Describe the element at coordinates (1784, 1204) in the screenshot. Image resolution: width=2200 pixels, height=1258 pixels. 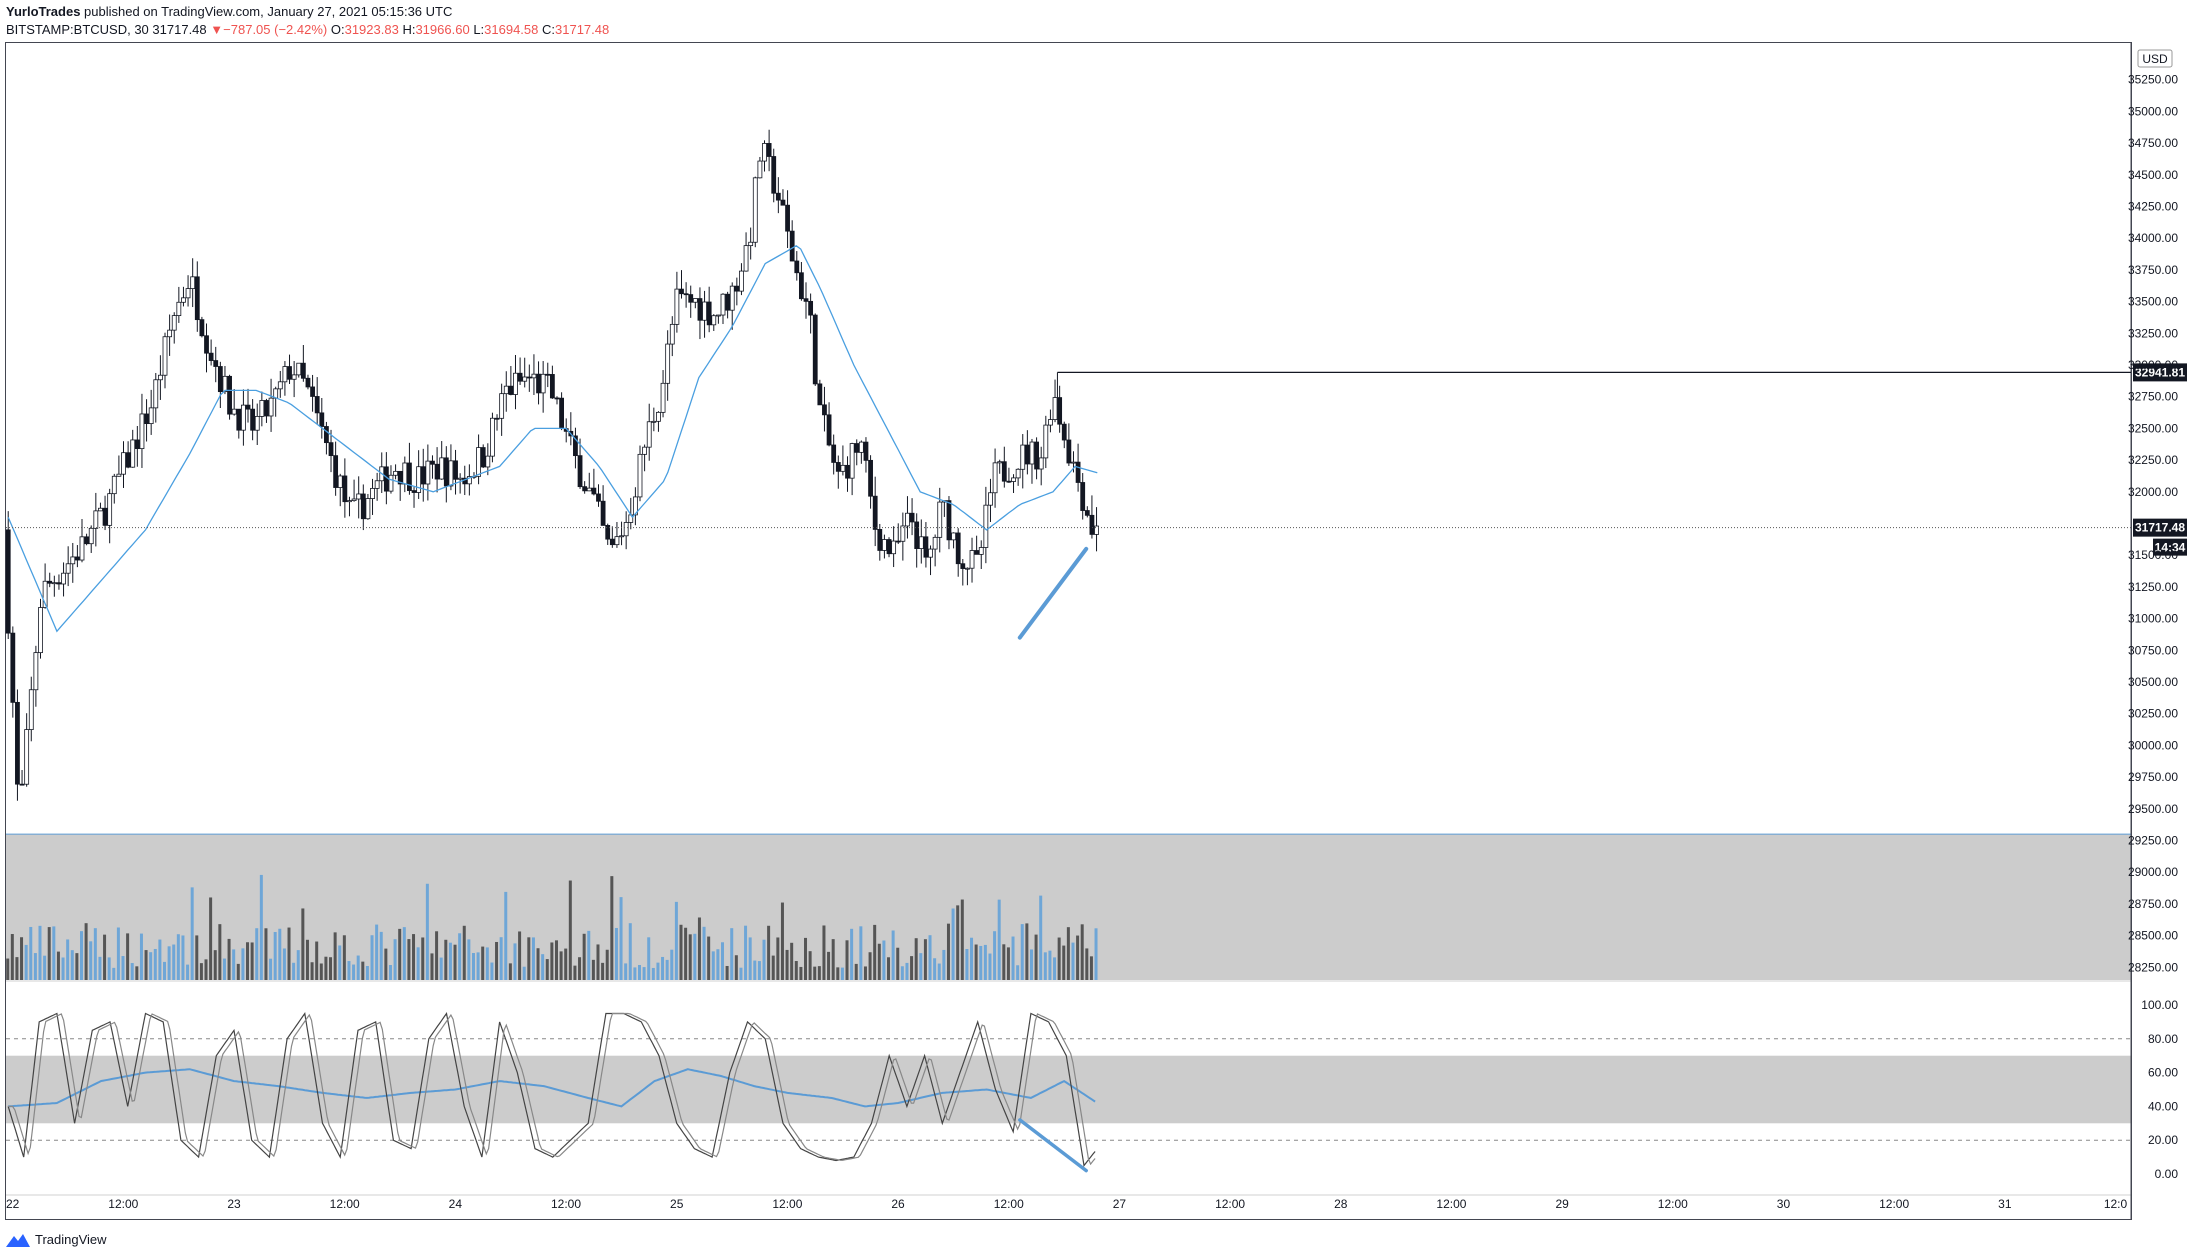
I see `x-tick-label-16: 30` at that location.